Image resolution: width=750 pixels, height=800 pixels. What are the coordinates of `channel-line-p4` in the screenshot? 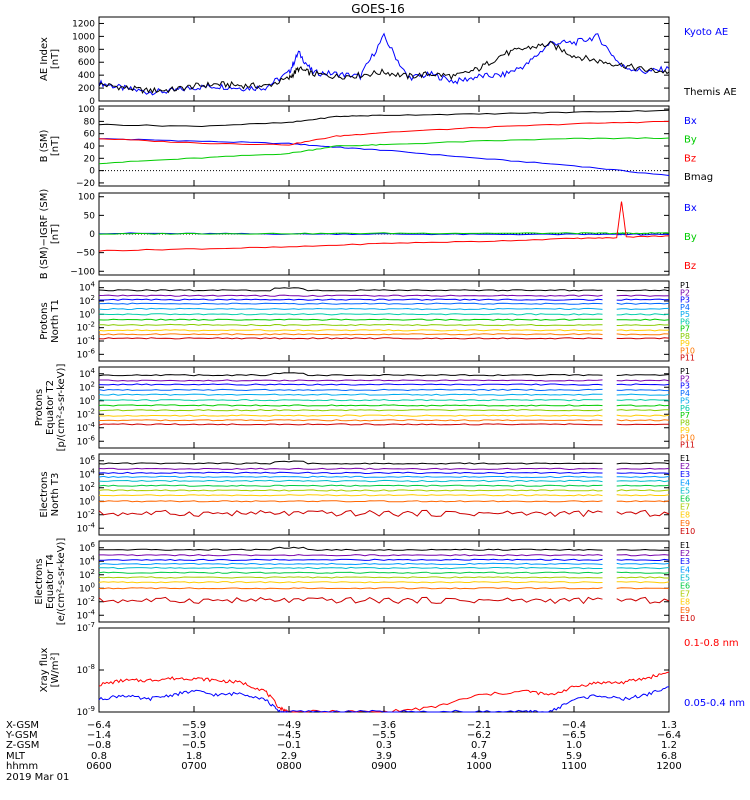 It's located at (384, 390).